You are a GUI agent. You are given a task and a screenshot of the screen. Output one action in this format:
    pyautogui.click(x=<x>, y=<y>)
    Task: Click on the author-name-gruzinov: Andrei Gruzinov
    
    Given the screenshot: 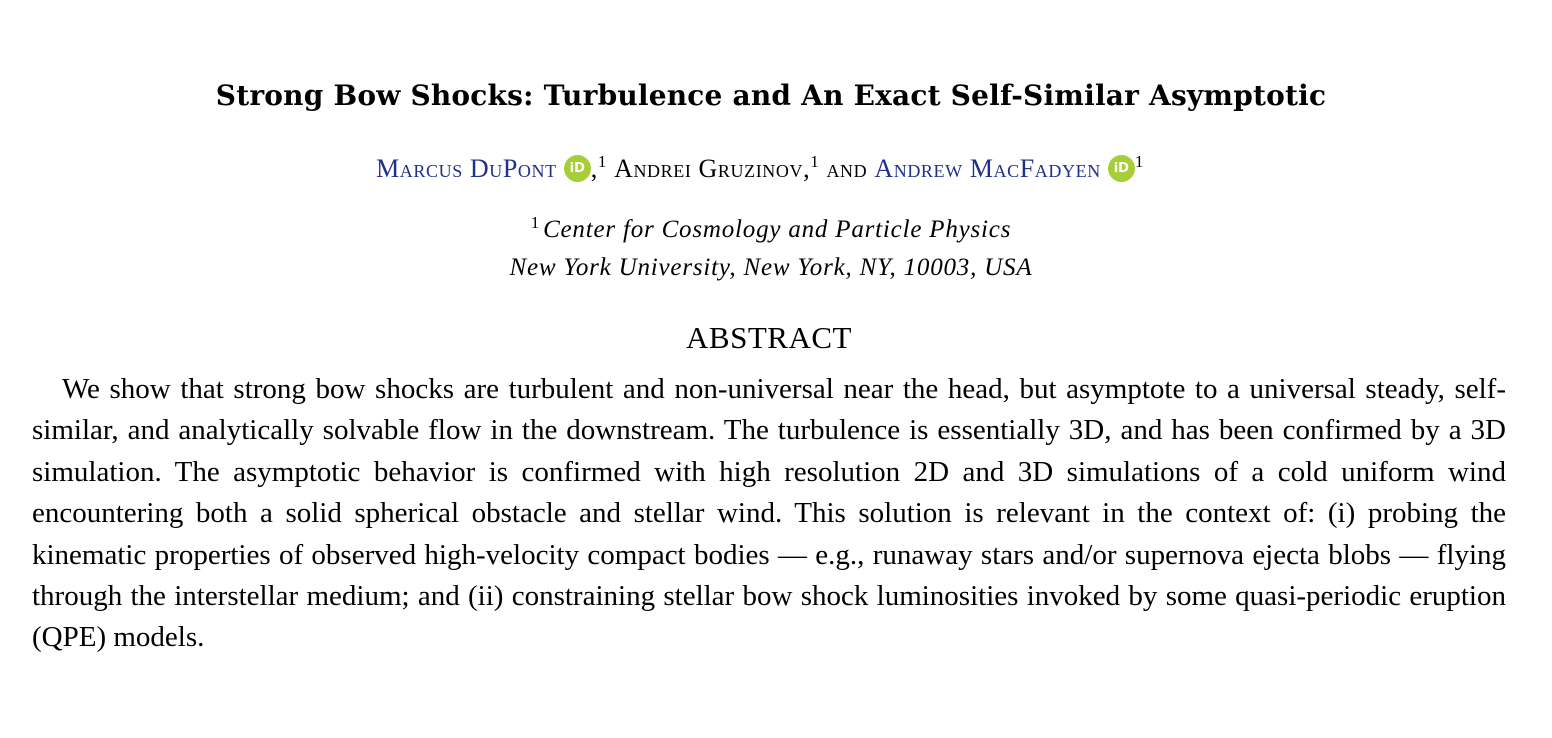 What is the action you would take?
    pyautogui.click(x=709, y=168)
    